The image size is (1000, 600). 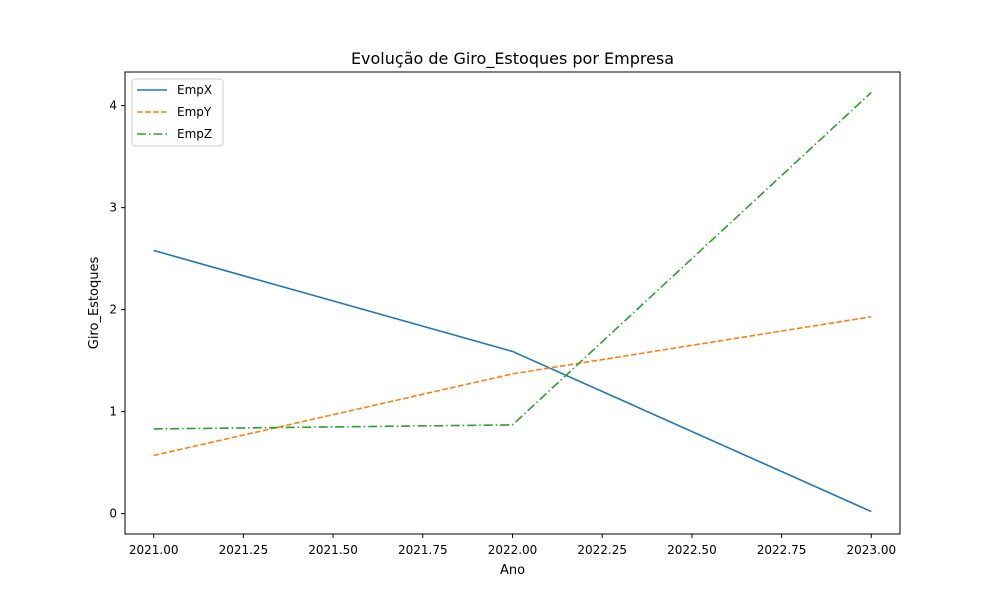 I want to click on y-tick-label: 2, so click(x=113, y=310).